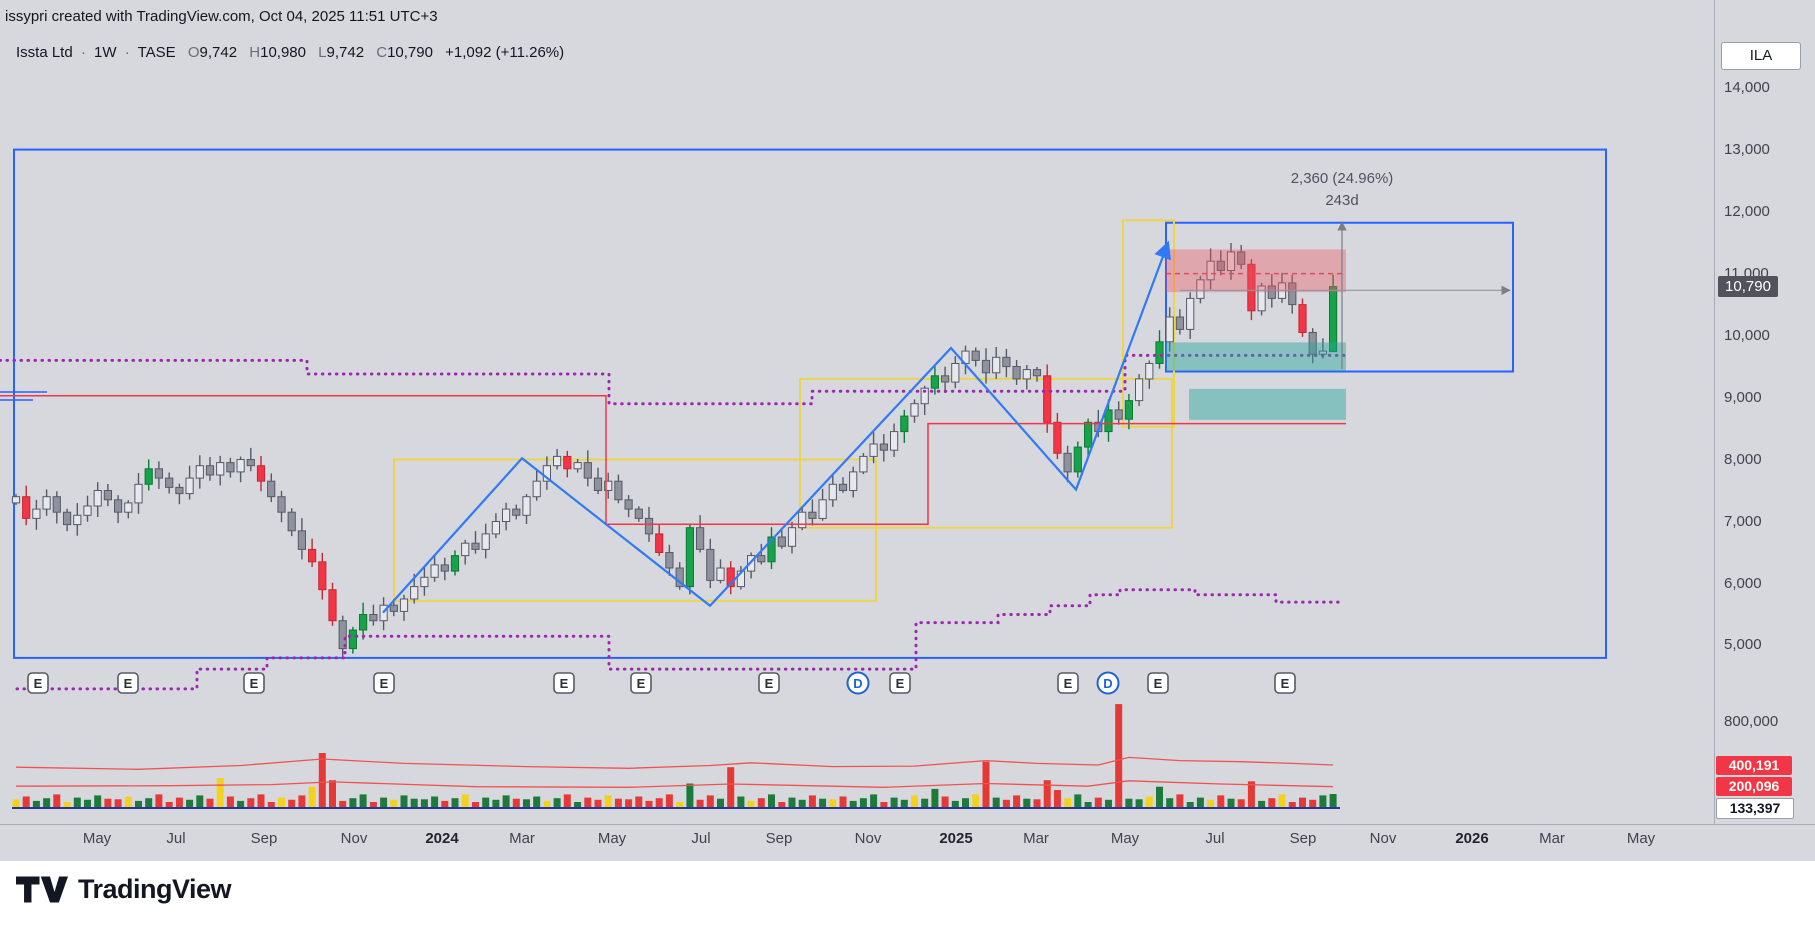 The image size is (1815, 928). I want to click on time-label: 2026, so click(1472, 838).